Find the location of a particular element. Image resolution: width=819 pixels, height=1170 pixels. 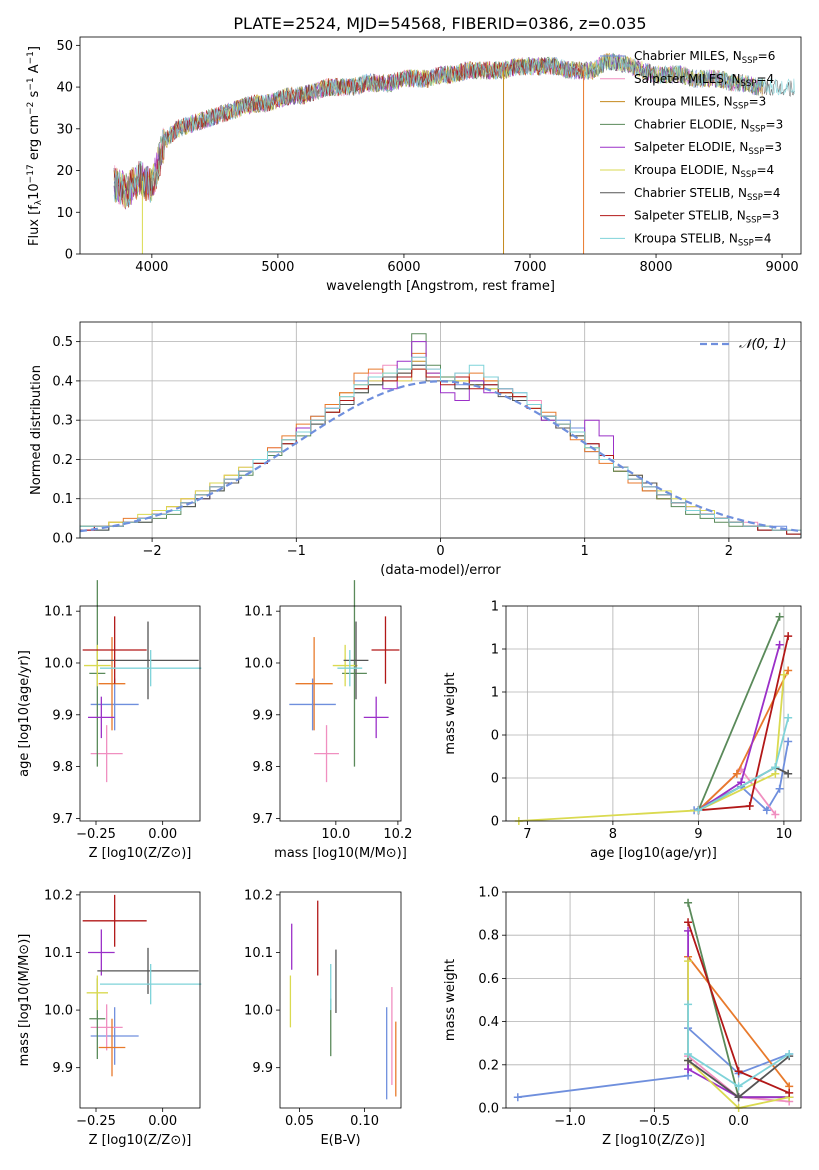

x-tick-label: 10.0 is located at coordinates (335, 834).